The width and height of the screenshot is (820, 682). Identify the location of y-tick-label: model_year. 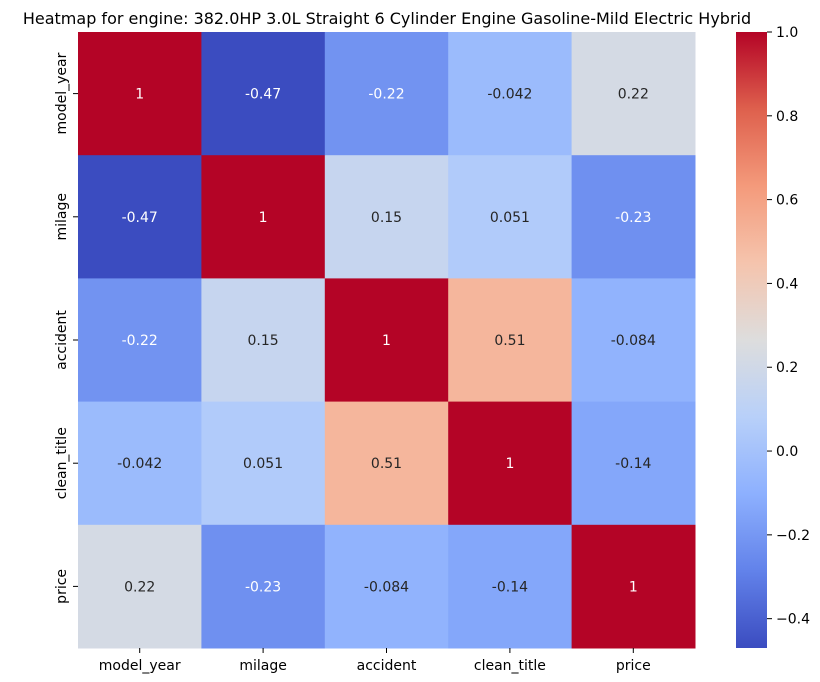
(62, 93).